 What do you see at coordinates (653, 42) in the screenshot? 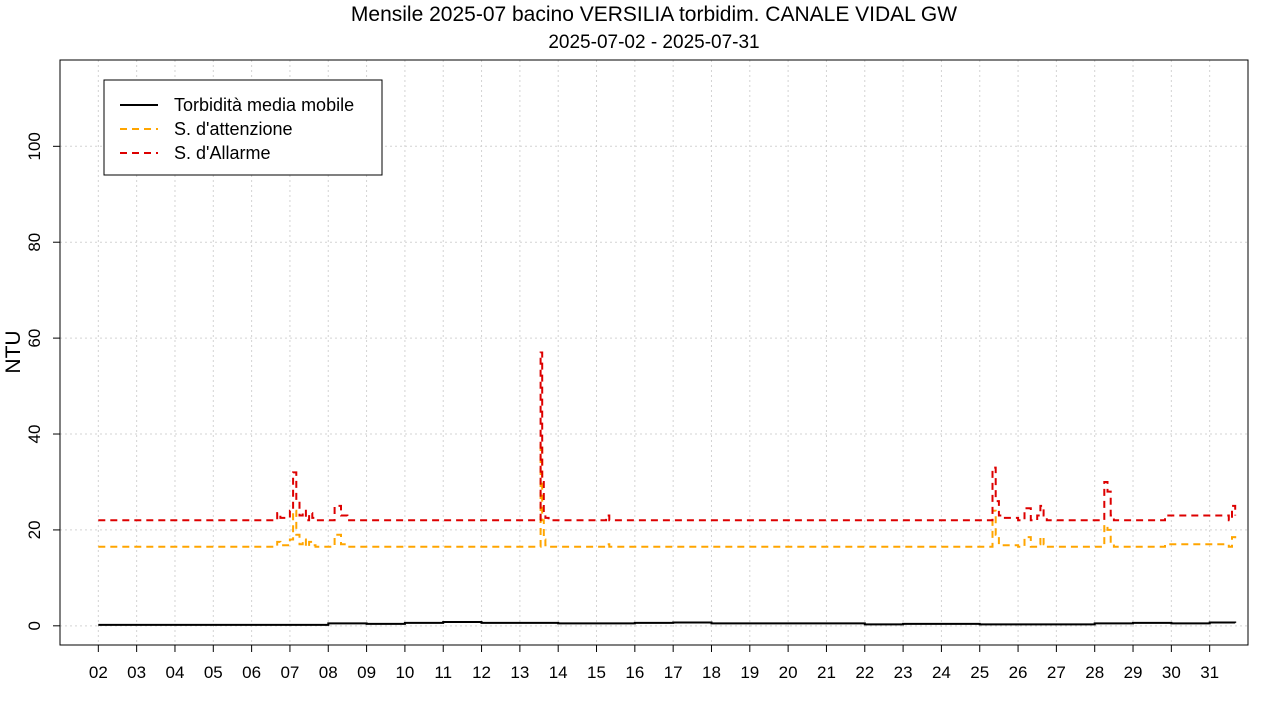
I see `chart-subtitle: 2025-07-02 - 2025-07-31` at bounding box center [653, 42].